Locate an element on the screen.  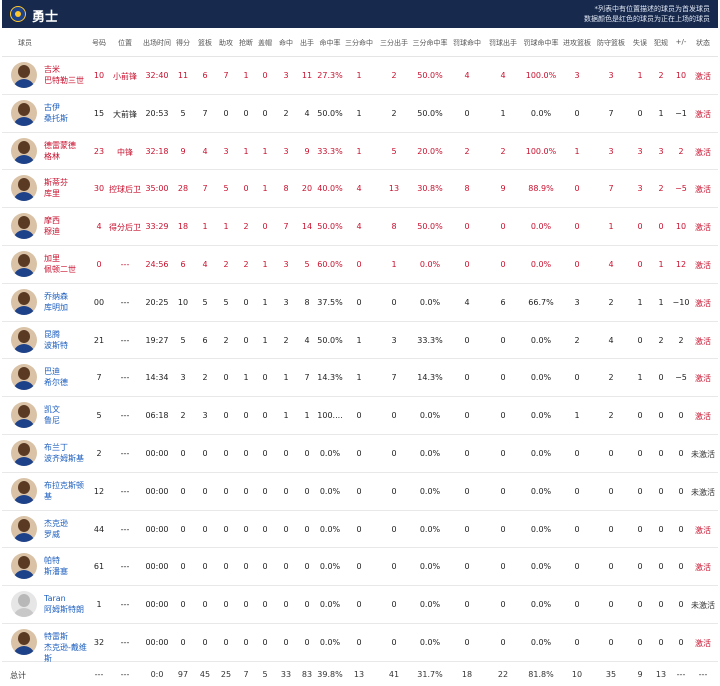
col-rebounds: 篮板 is located at coordinates (205, 43).